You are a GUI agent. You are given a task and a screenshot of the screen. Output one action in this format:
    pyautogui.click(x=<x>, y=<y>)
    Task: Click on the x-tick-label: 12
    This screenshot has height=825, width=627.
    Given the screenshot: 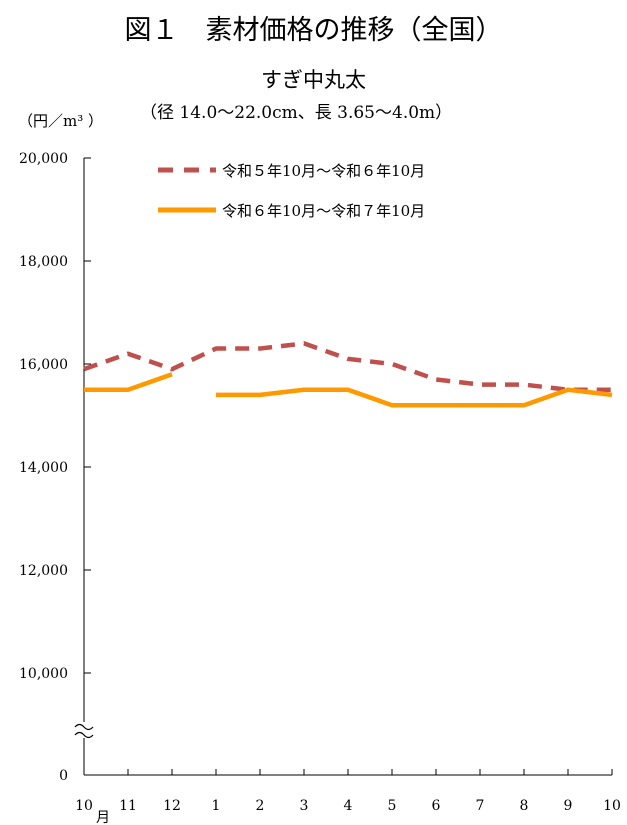 What is the action you would take?
    pyautogui.click(x=172, y=806)
    